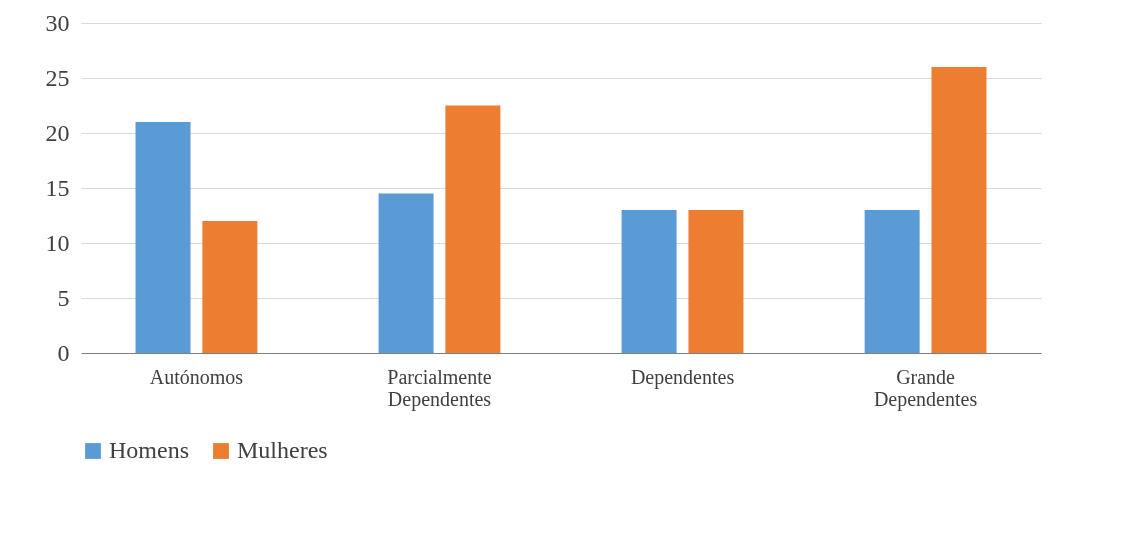 The image size is (1145, 553). What do you see at coordinates (682, 377) in the screenshot?
I see `x-tick-label: Dependentes` at bounding box center [682, 377].